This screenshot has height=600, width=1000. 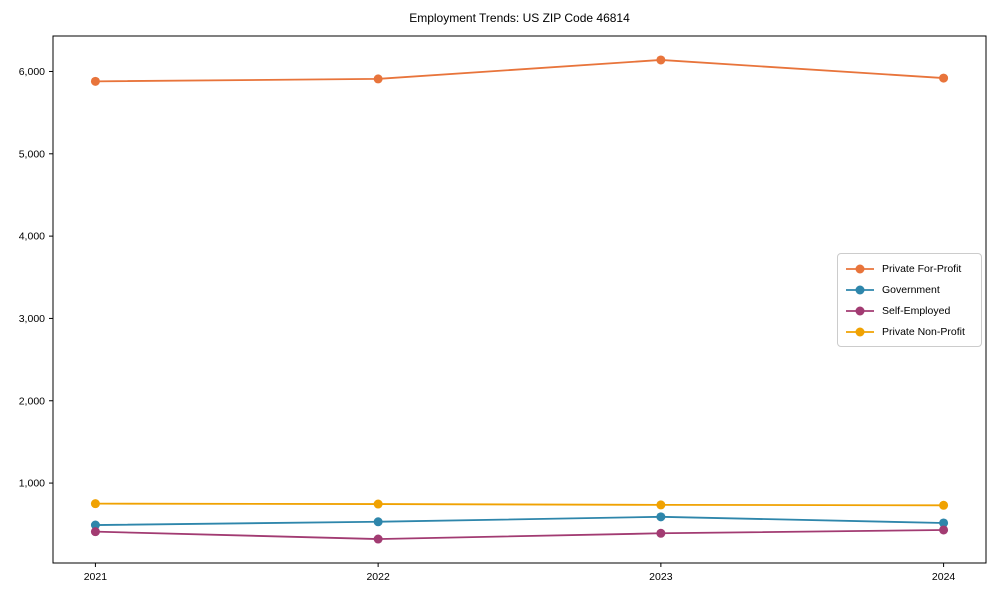 I want to click on legend-label: Government, so click(x=911, y=289).